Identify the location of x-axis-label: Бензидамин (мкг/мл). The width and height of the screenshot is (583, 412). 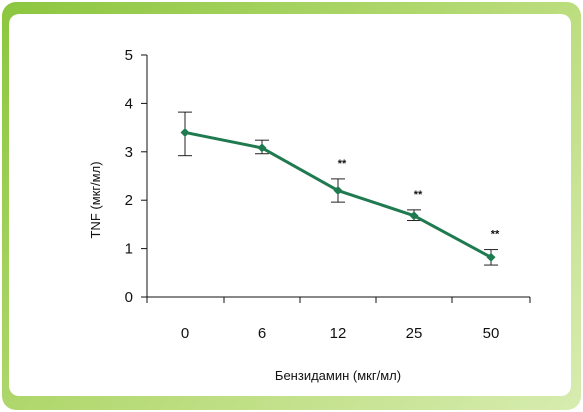
(338, 375).